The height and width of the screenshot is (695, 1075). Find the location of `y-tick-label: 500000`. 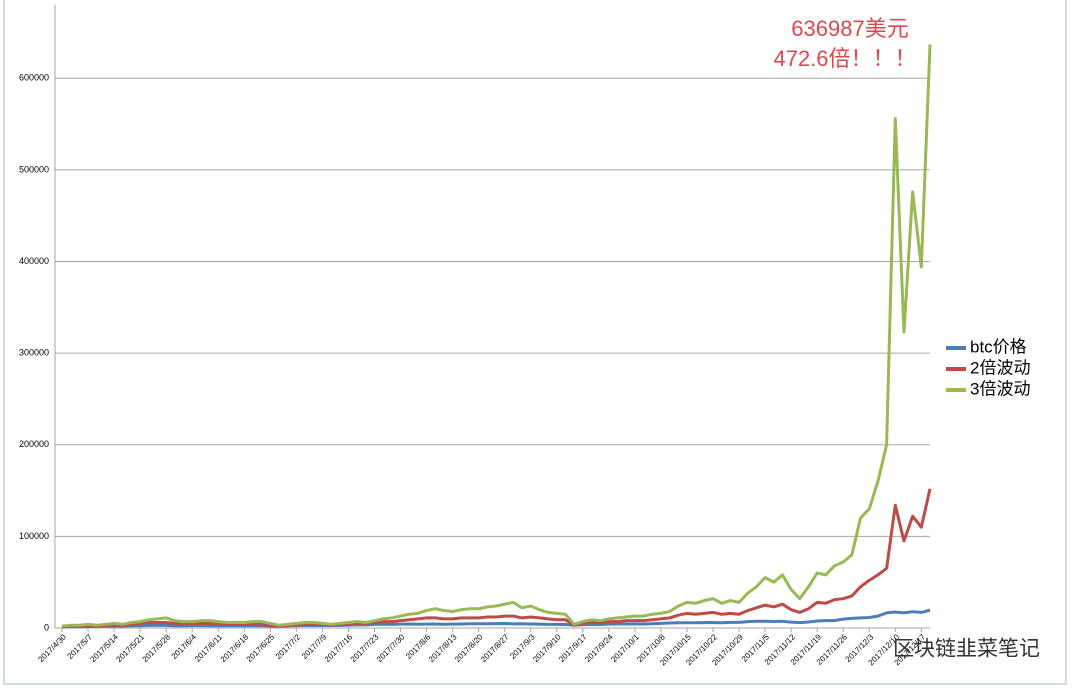

y-tick-label: 500000 is located at coordinates (34, 169).